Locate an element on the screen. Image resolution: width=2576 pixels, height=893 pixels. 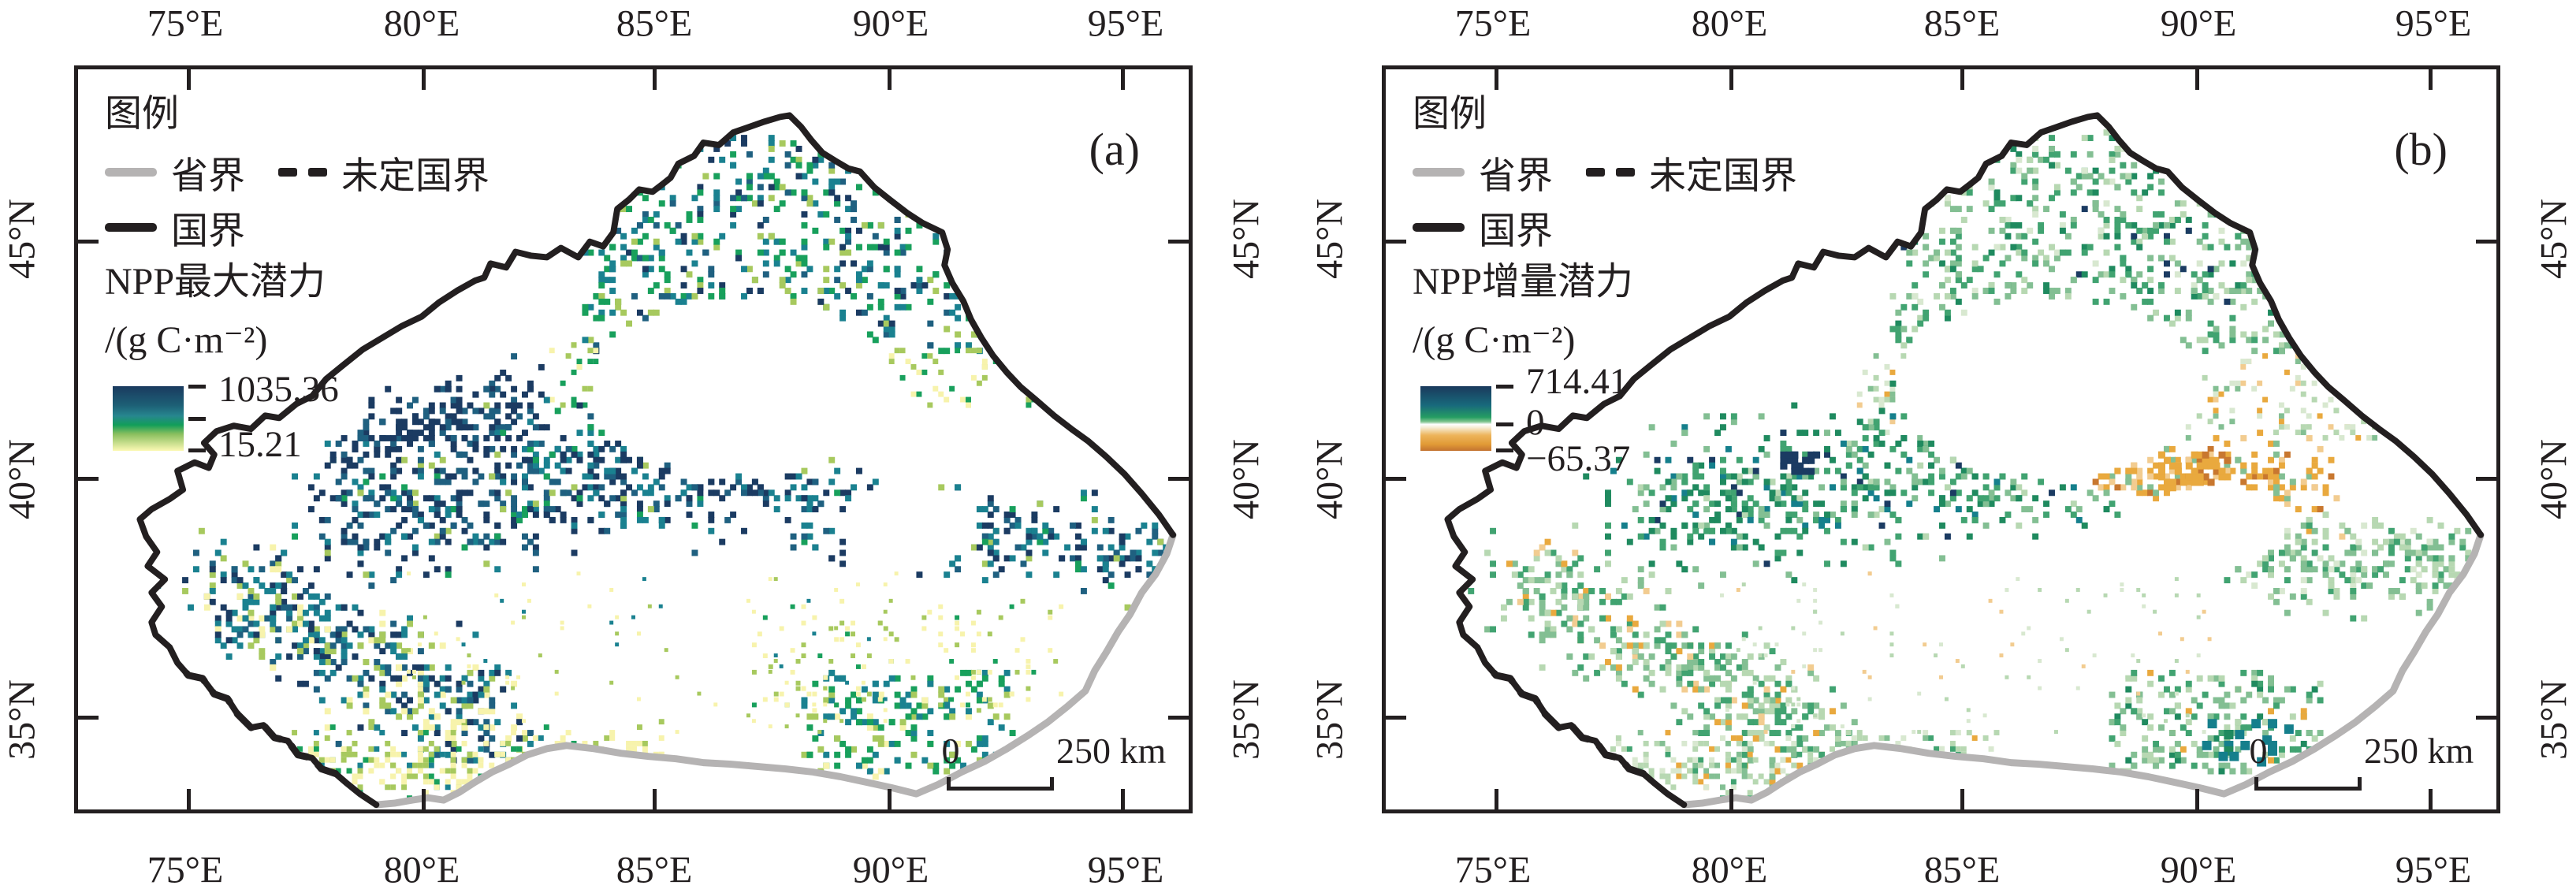
lon-label-top: 90°E is located at coordinates (2198, 23).